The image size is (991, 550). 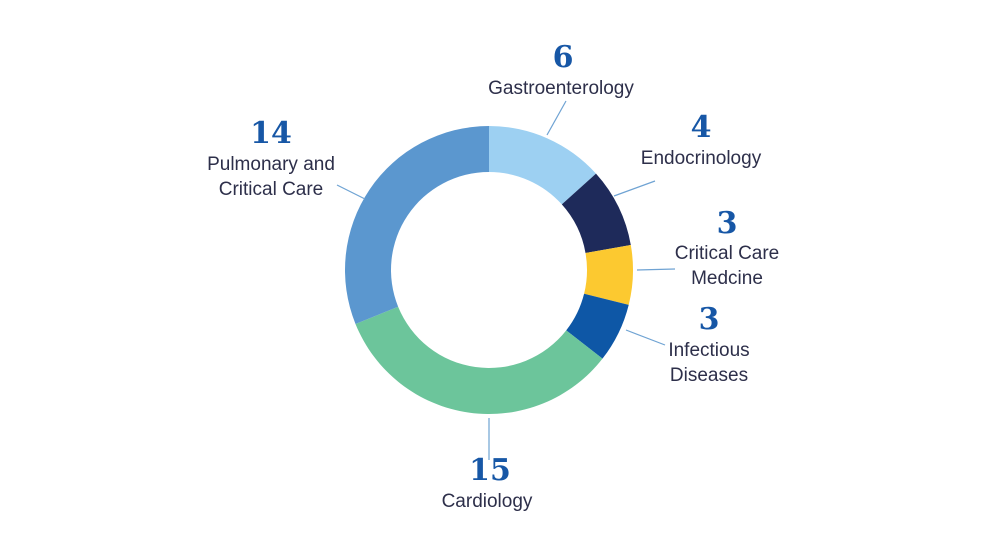 What do you see at coordinates (609, 274) in the screenshot?
I see `slice-critical-care-medcine` at bounding box center [609, 274].